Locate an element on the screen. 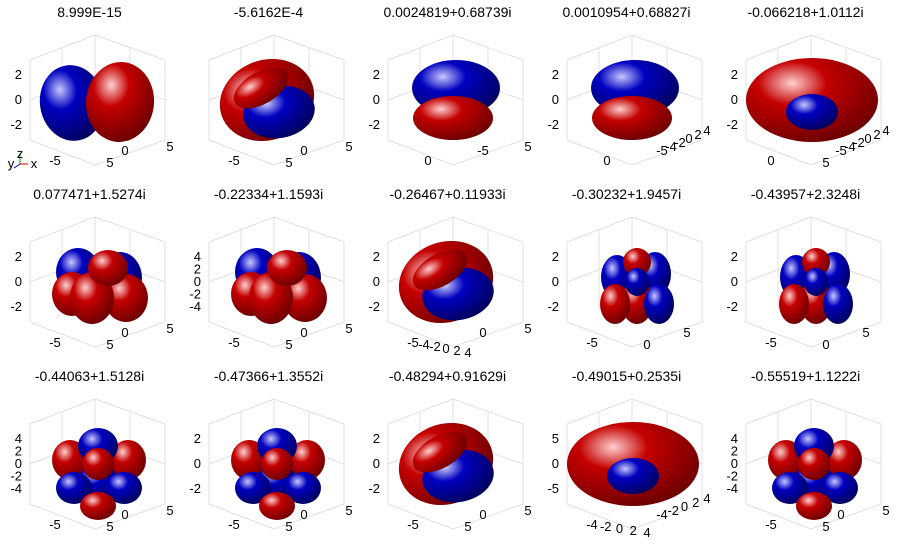 This screenshot has height=545, width=897. subplot-7: -0.26467+0.11933i 2 0 -2 -5 -4 -2 0 2 4 0 5 is located at coordinates (447, 272).